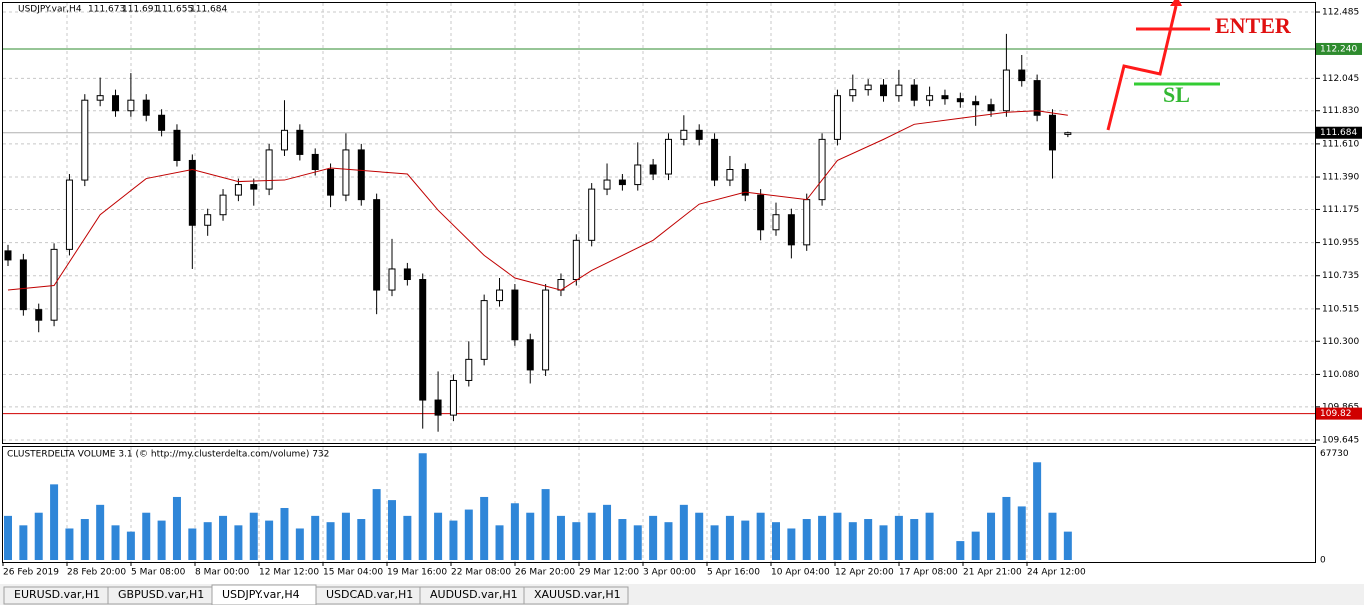  What do you see at coordinates (474, 594) in the screenshot?
I see `tab-label: AUDUSD.var,H1` at bounding box center [474, 594].